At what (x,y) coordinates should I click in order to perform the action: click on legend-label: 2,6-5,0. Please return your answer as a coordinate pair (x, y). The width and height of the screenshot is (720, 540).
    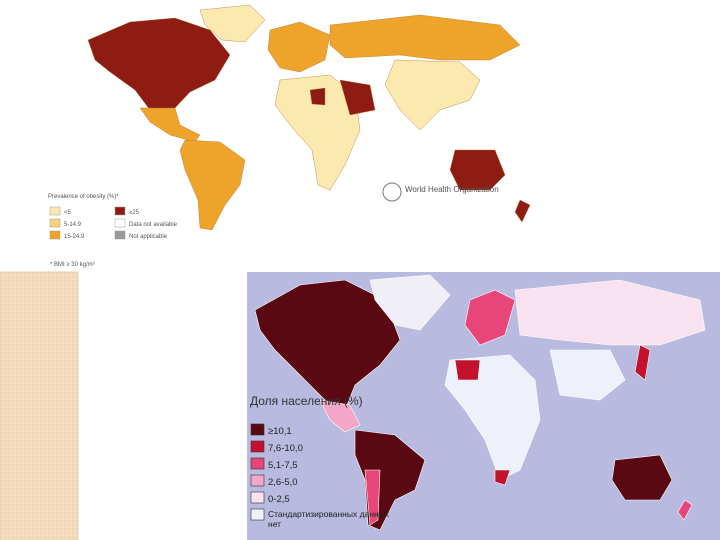
    Looking at the image, I should click on (283, 482).